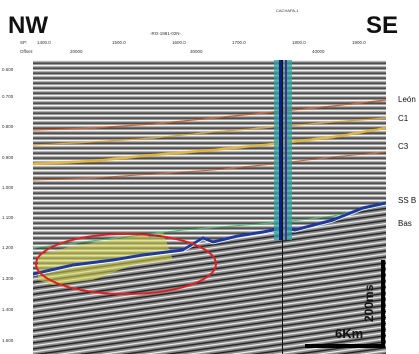 This screenshot has height=354, width=419. I want to click on well-name: CACHAPA-1, so click(287, 10).